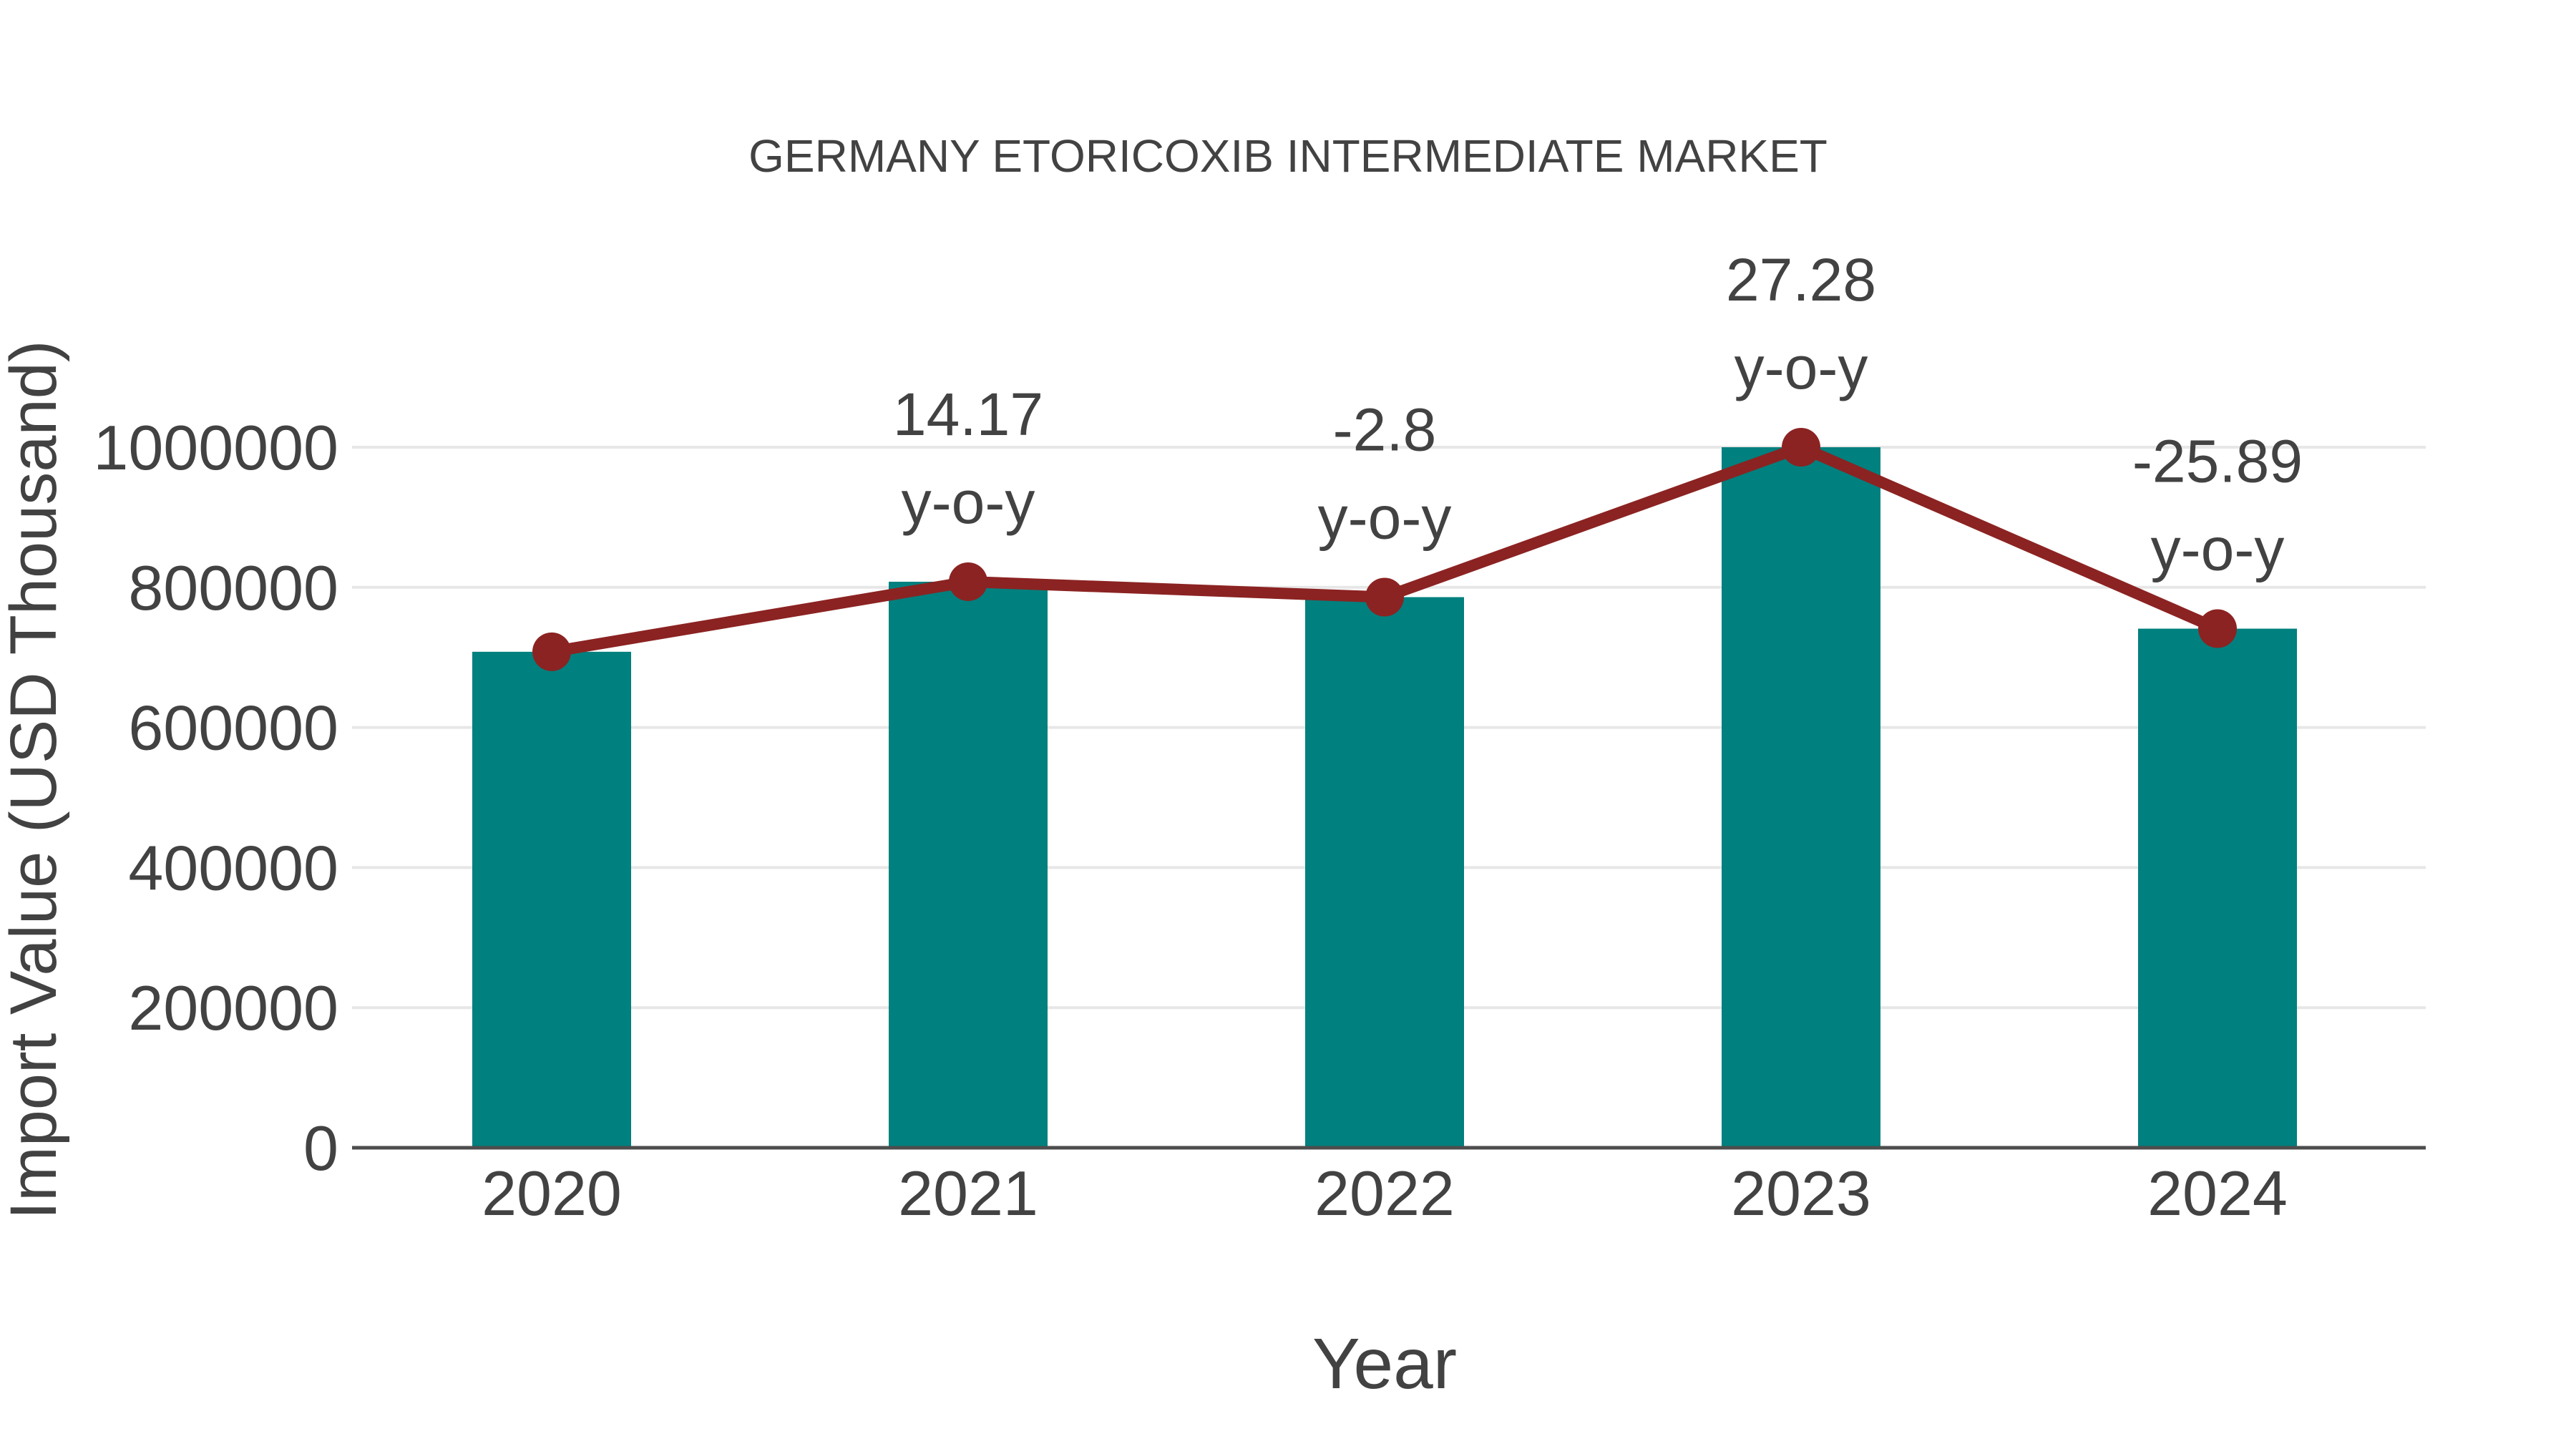 The height and width of the screenshot is (1449, 2576). What do you see at coordinates (2217, 1193) in the screenshot?
I see `x-tick-label-2024: 2024` at bounding box center [2217, 1193].